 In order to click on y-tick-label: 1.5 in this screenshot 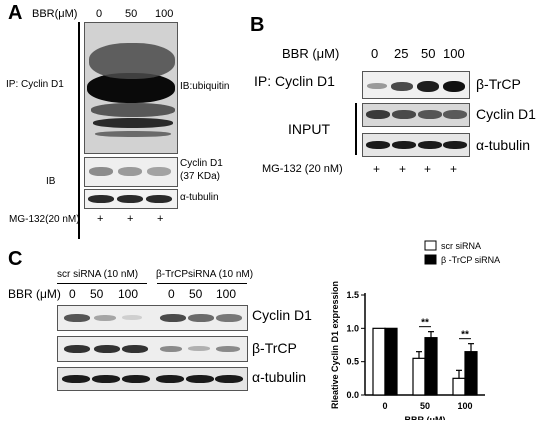, I will do `click(352, 295)`.